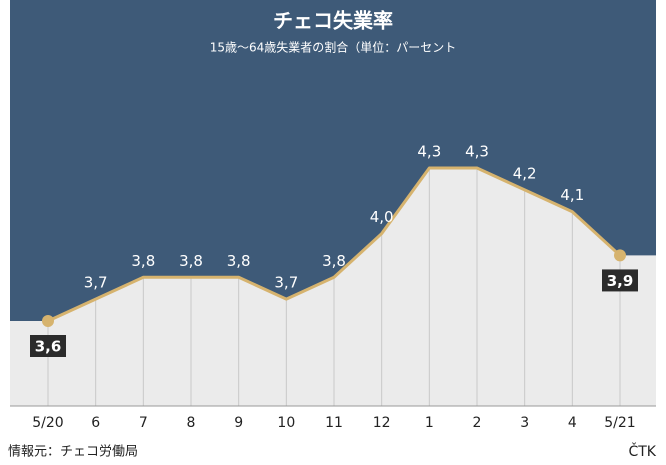 The image size is (666, 465). Describe the element at coordinates (286, 423) in the screenshot. I see `x-tick-label: 10` at that location.